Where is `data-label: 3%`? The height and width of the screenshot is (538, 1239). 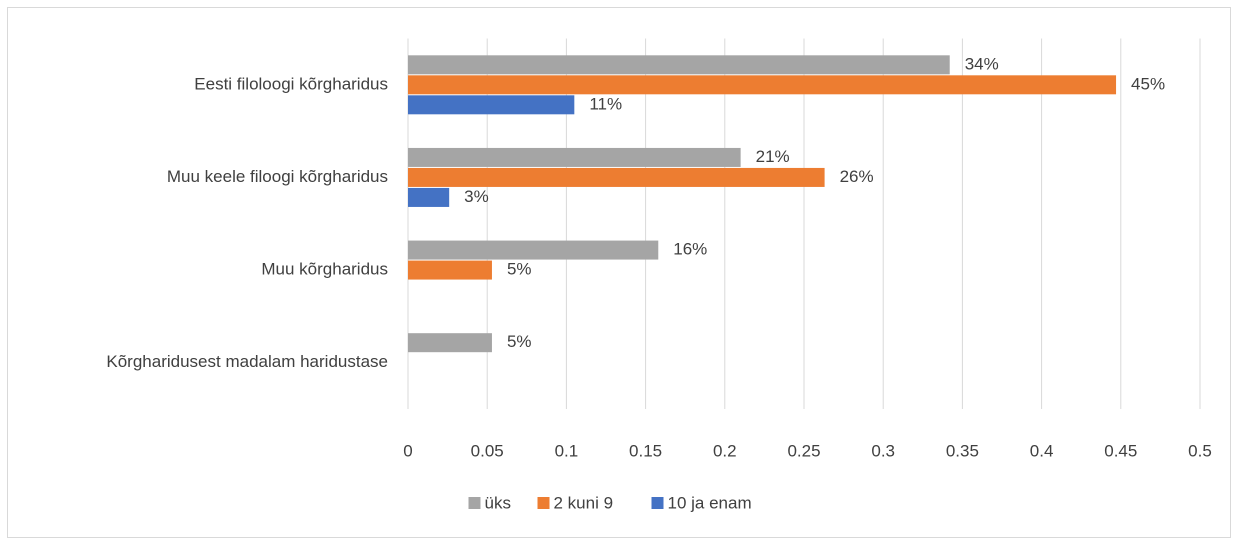 data-label: 3% is located at coordinates (476, 196).